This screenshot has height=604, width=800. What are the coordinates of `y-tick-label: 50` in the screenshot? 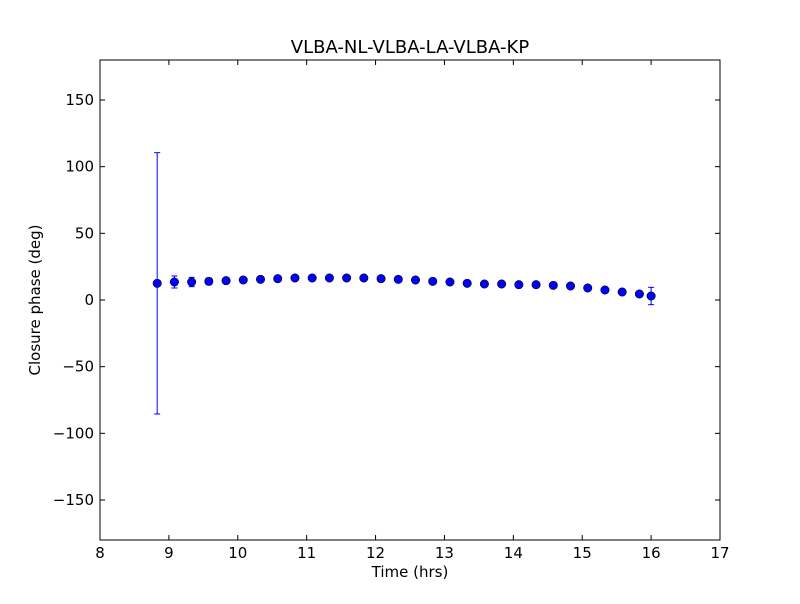 It's located at (84, 233).